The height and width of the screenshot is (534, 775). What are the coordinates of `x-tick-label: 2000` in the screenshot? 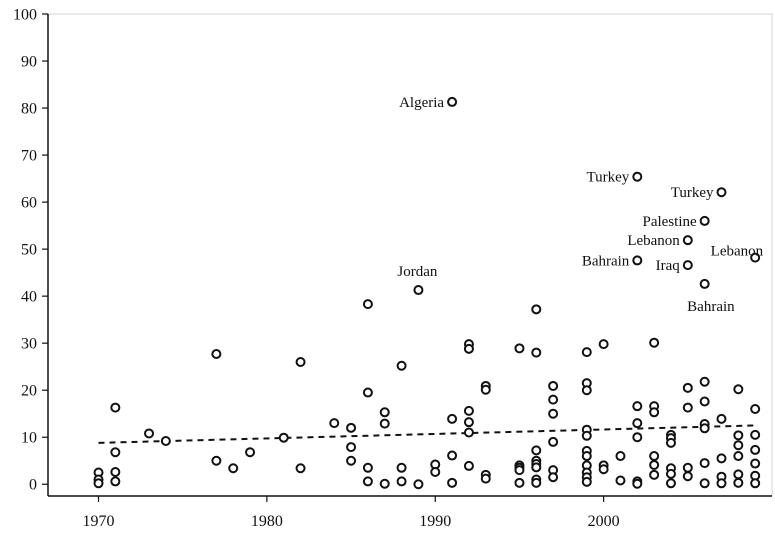 It's located at (604, 521).